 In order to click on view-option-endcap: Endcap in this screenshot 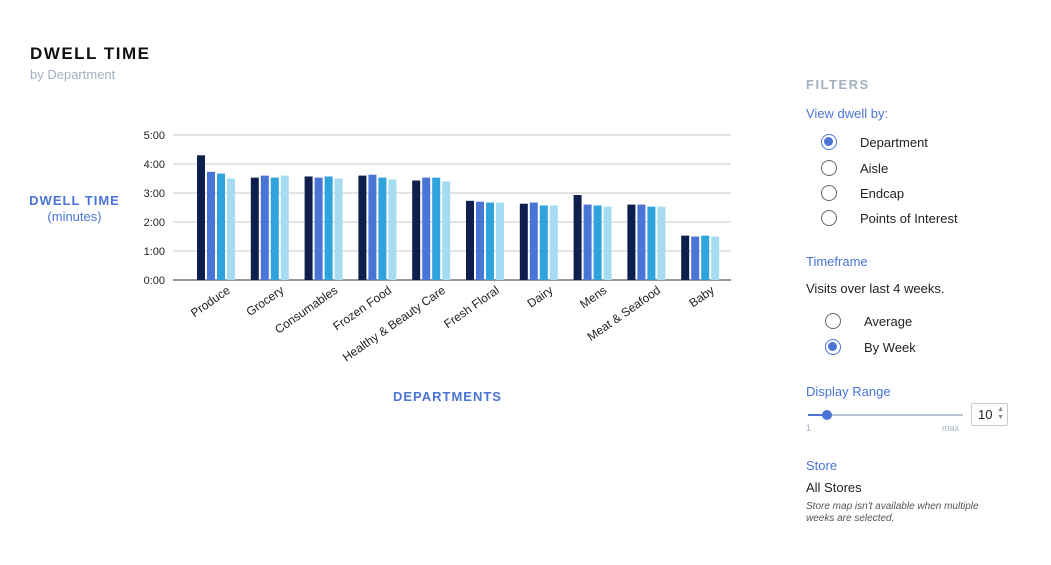, I will do `click(862, 193)`.